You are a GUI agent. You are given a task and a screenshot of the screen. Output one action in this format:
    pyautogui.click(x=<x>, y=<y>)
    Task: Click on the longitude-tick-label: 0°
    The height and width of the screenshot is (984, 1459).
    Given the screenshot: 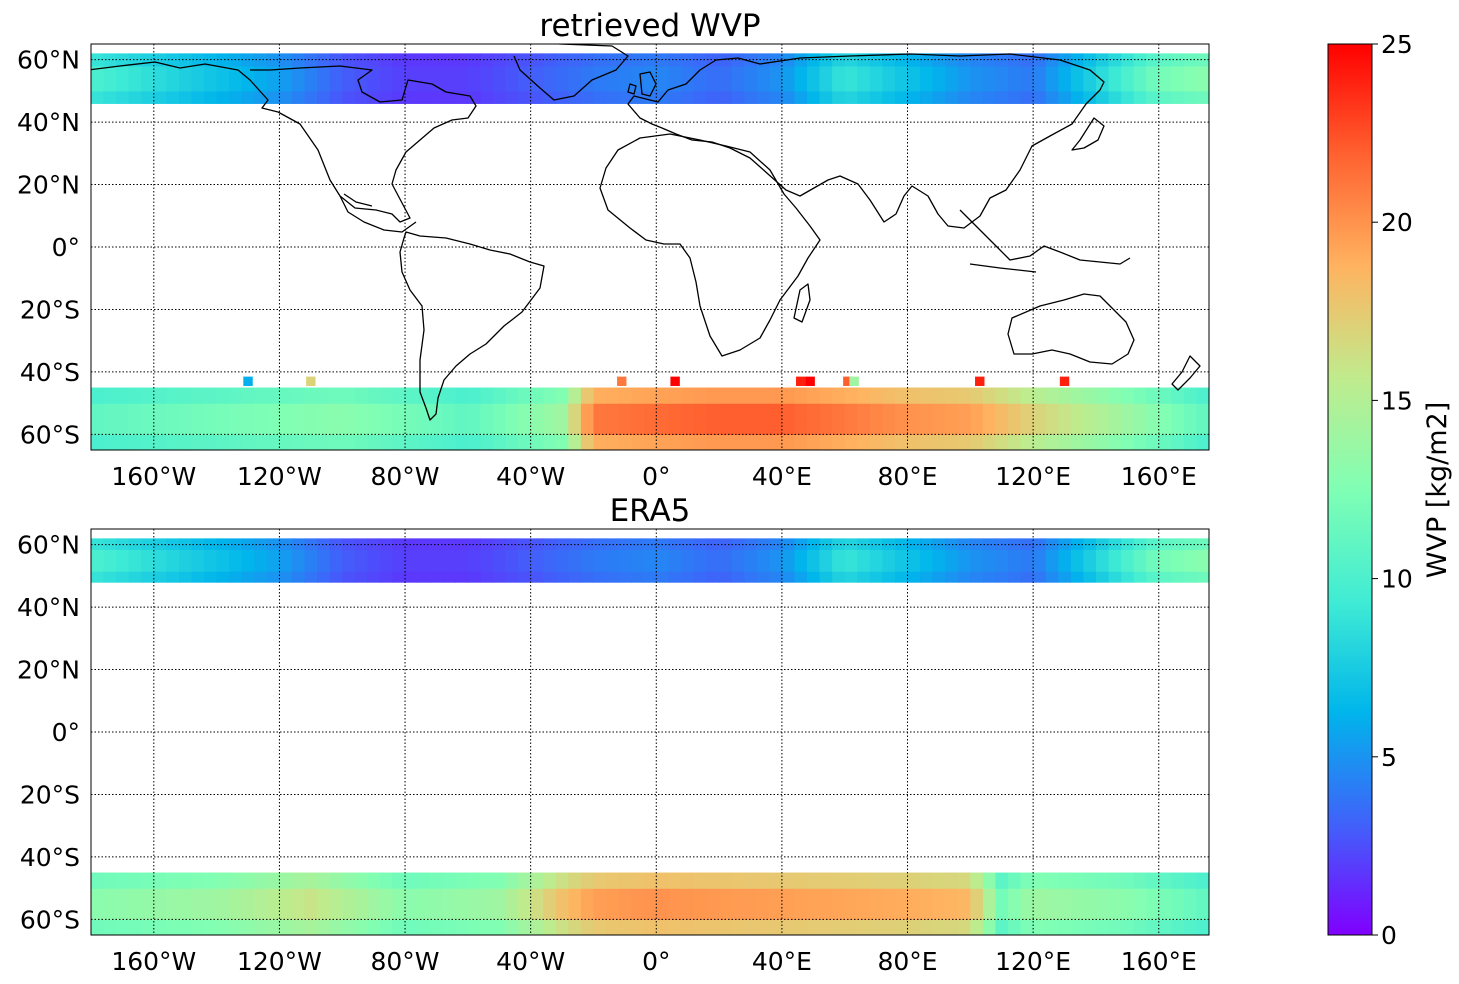 What is the action you would take?
    pyautogui.click(x=656, y=961)
    